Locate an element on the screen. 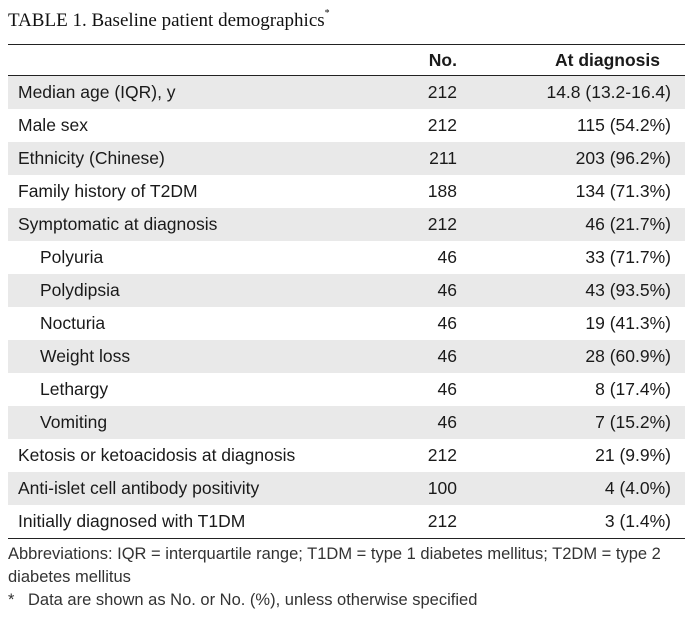 The image size is (691, 625). row-value-cell: 3 (1.4%) is located at coordinates (571, 522).